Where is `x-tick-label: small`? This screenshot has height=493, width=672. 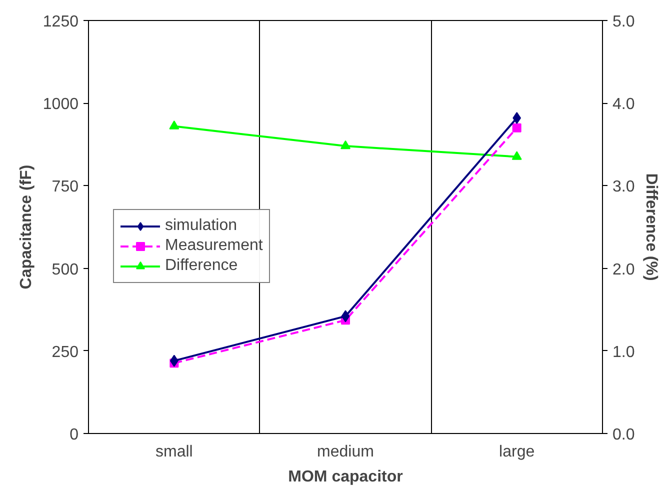
x-tick-label: small is located at coordinates (174, 452).